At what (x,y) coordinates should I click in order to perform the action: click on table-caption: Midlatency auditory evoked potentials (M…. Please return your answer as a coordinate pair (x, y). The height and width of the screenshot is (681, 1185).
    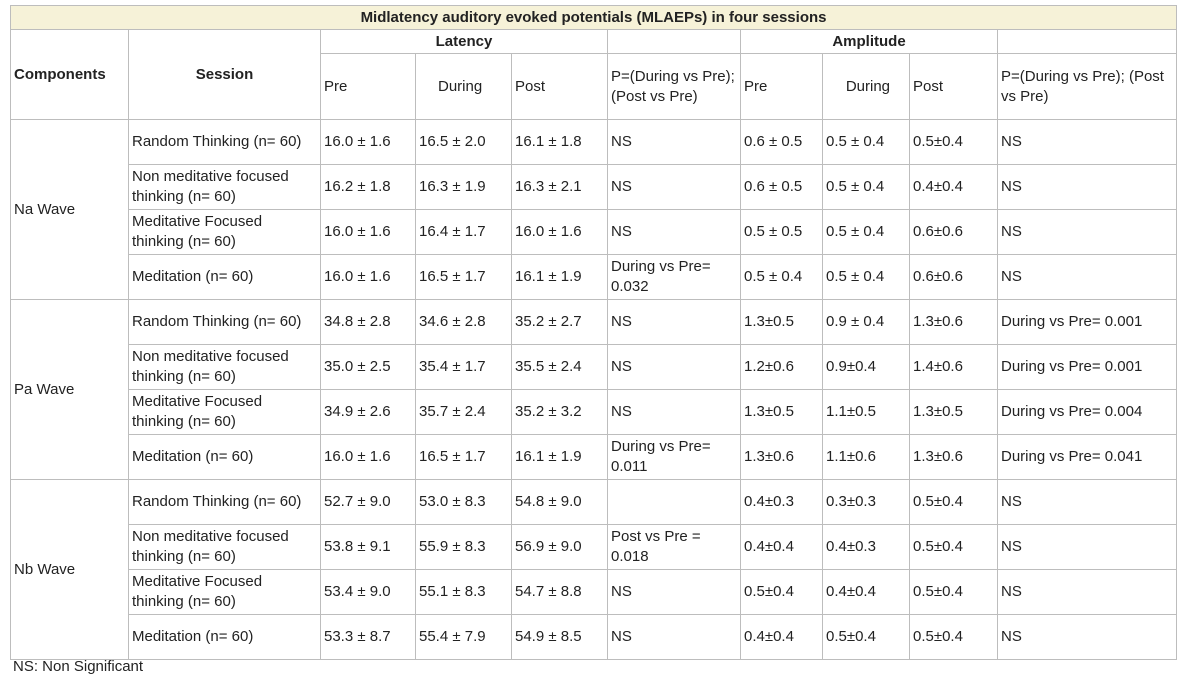
    Looking at the image, I should click on (593, 17).